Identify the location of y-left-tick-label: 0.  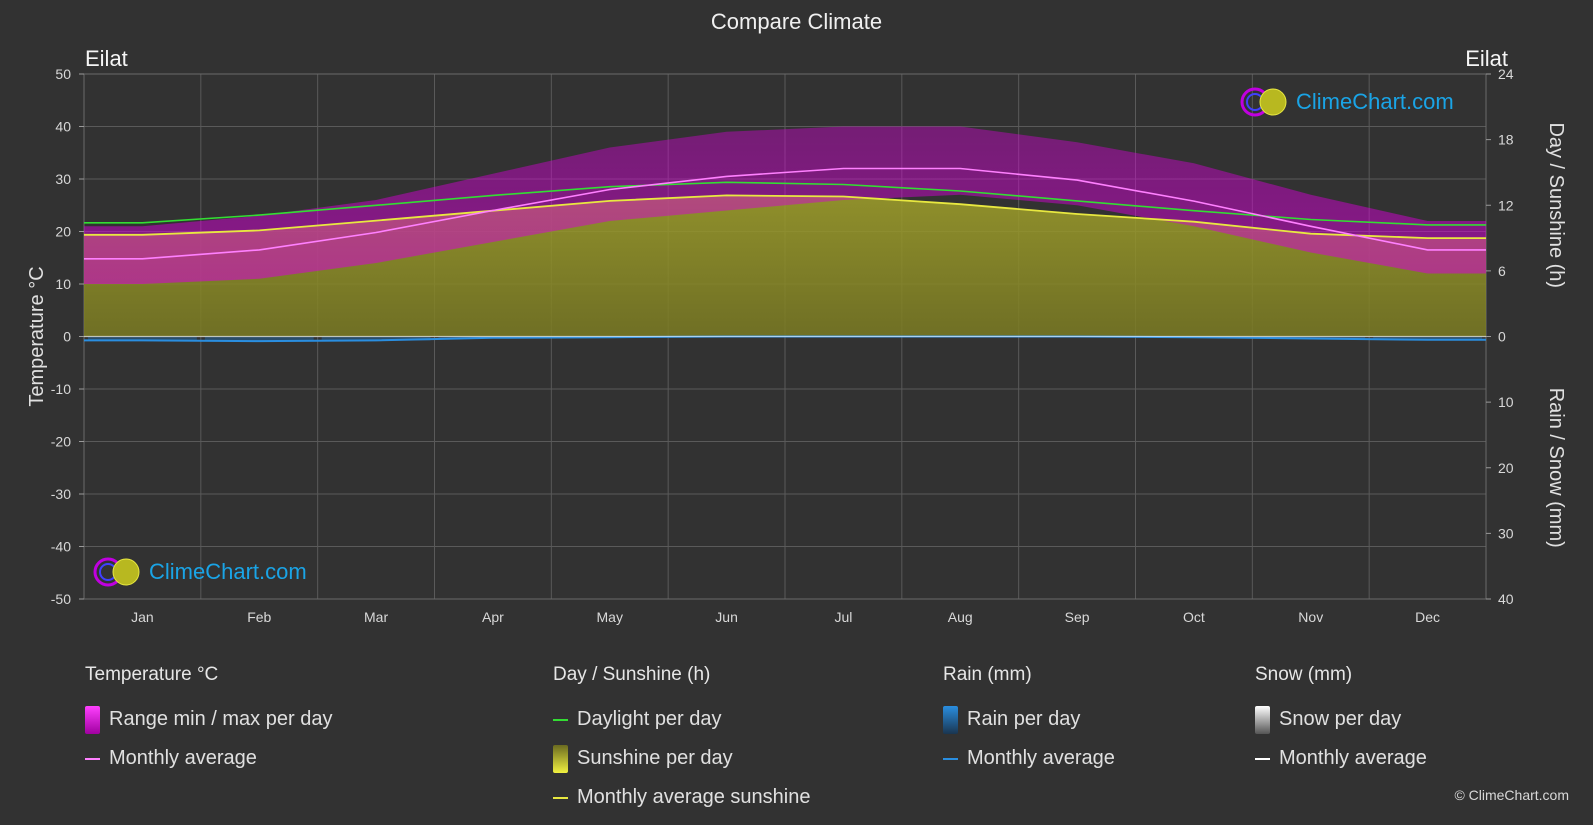
(67, 337).